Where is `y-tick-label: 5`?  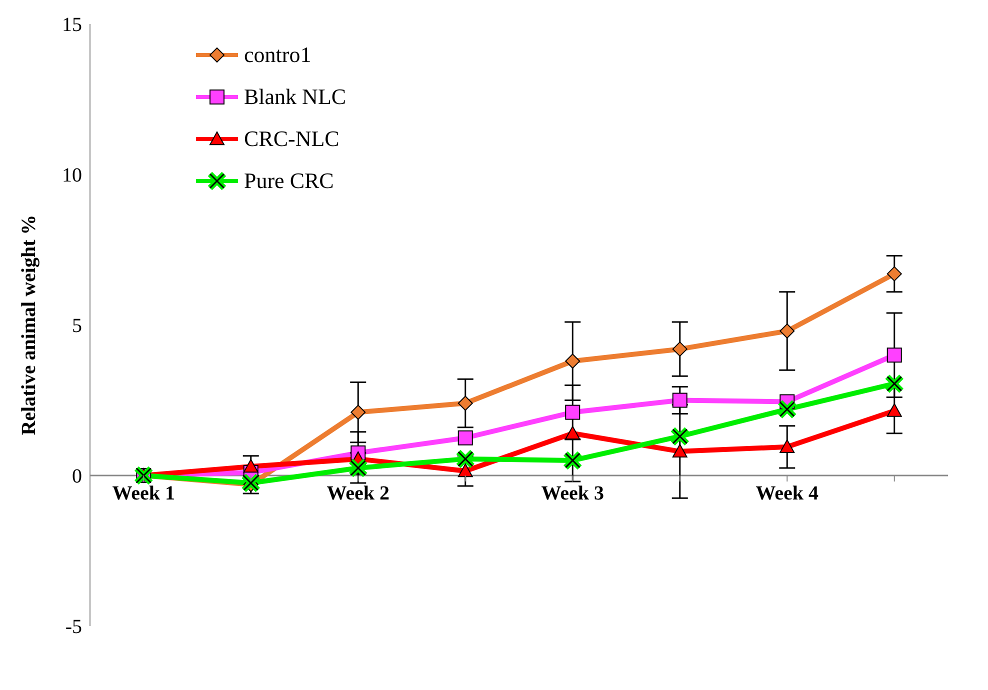 y-tick-label: 5 is located at coordinates (77, 326).